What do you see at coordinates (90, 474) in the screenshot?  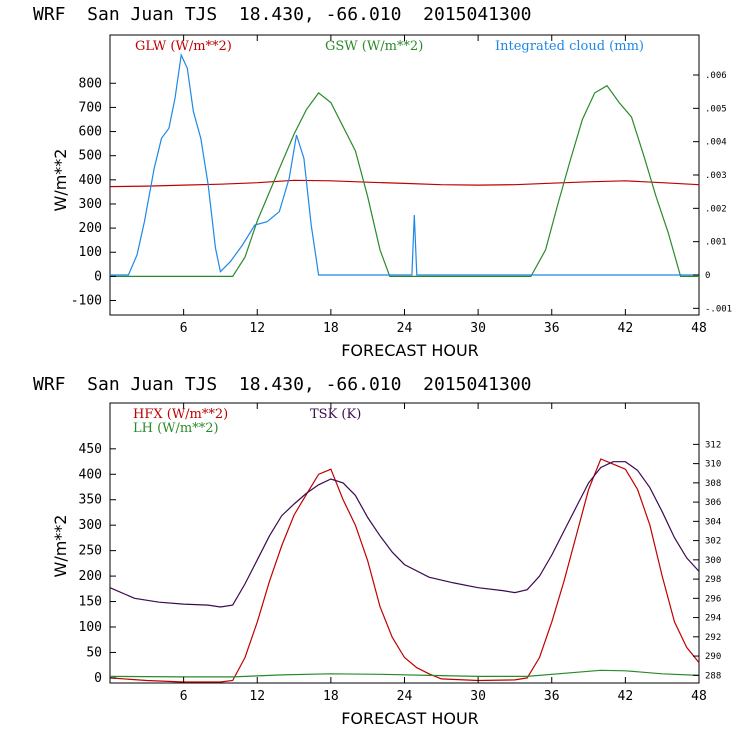 I see `bottom-y-tick-label: 400` at bounding box center [90, 474].